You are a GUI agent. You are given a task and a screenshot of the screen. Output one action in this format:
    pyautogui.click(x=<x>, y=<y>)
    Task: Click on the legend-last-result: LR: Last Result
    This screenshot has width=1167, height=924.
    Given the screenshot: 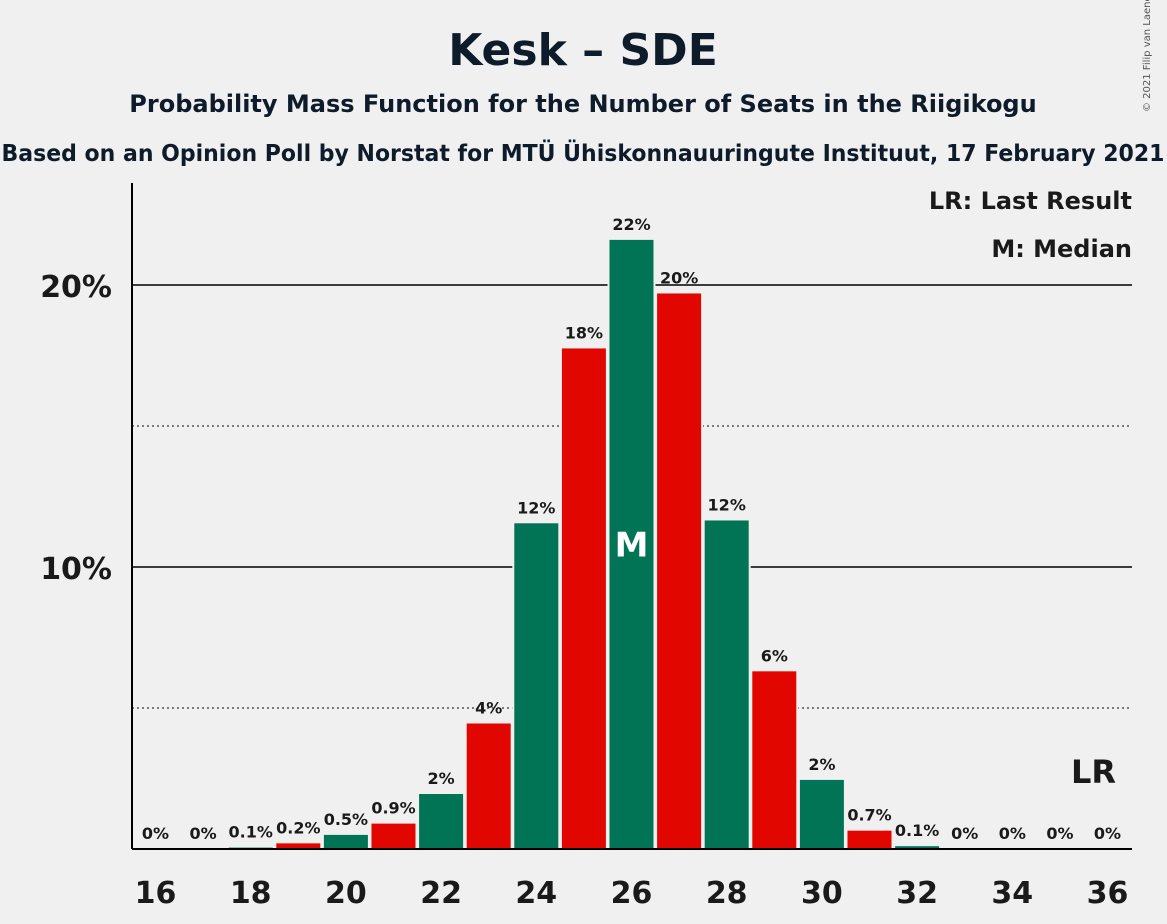 What is the action you would take?
    pyautogui.click(x=1030, y=201)
    